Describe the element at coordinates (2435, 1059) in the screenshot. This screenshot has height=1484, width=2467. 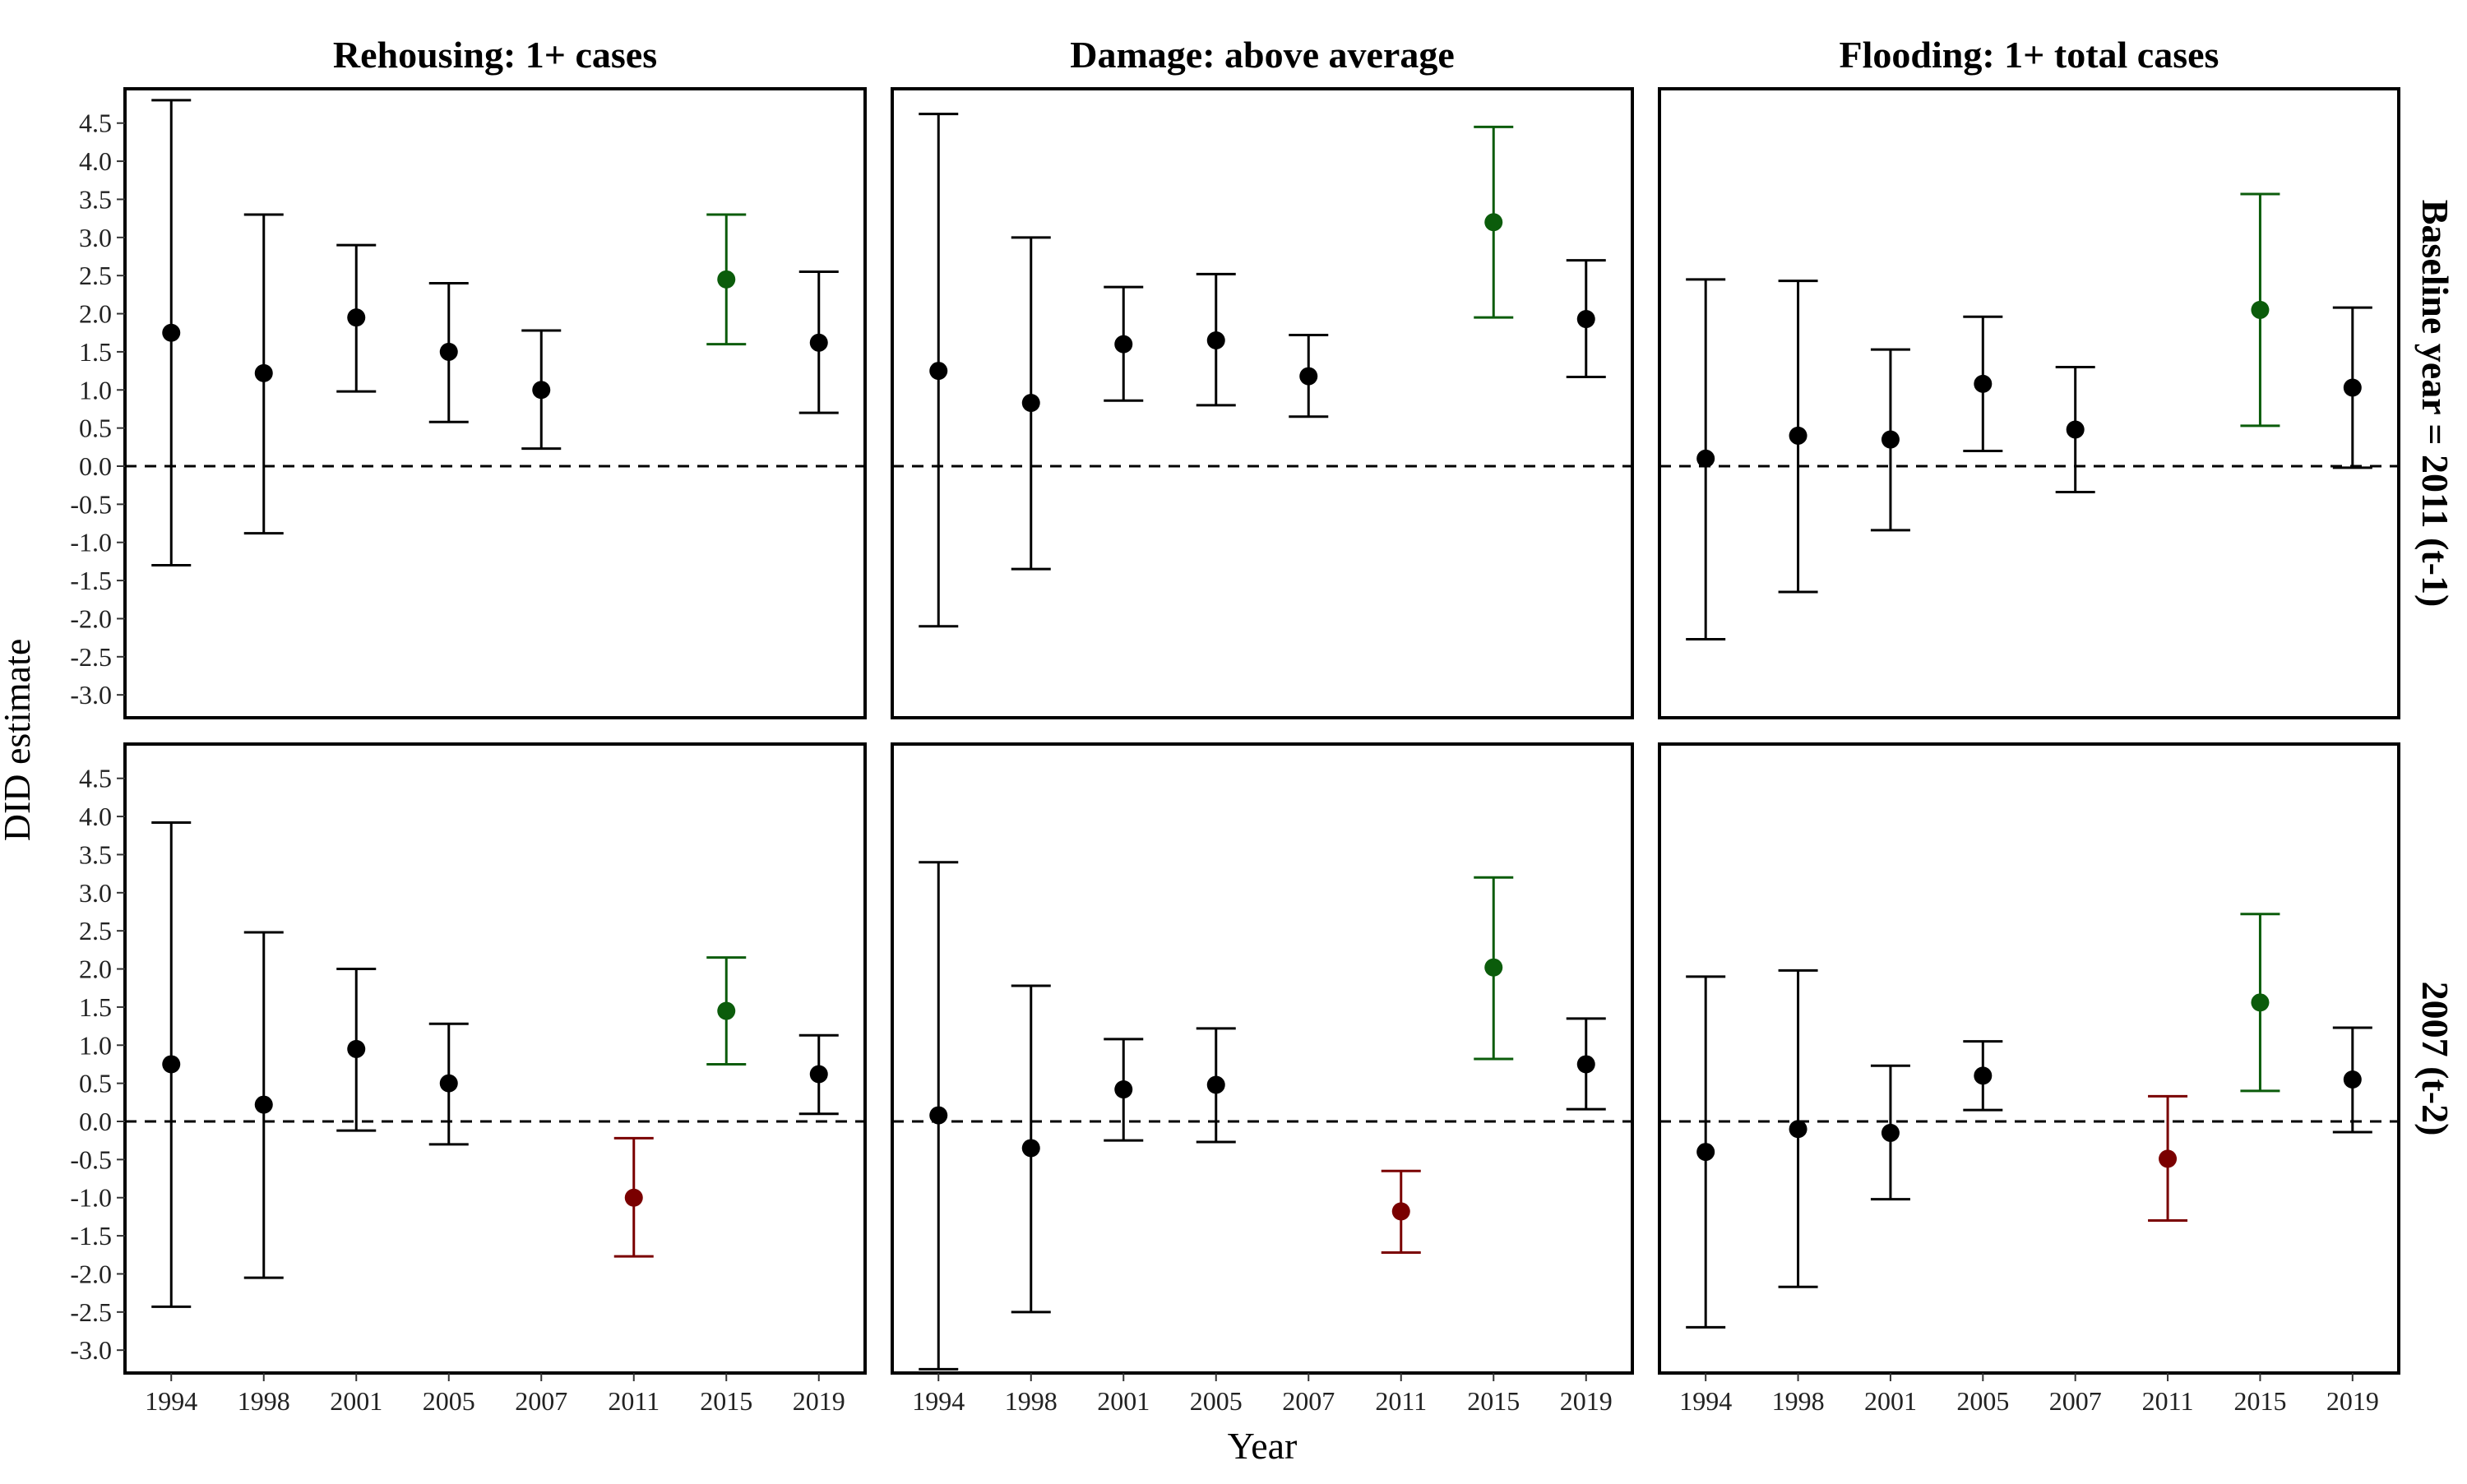
I see `facet-row-title: 2007 (t-2)` at that location.